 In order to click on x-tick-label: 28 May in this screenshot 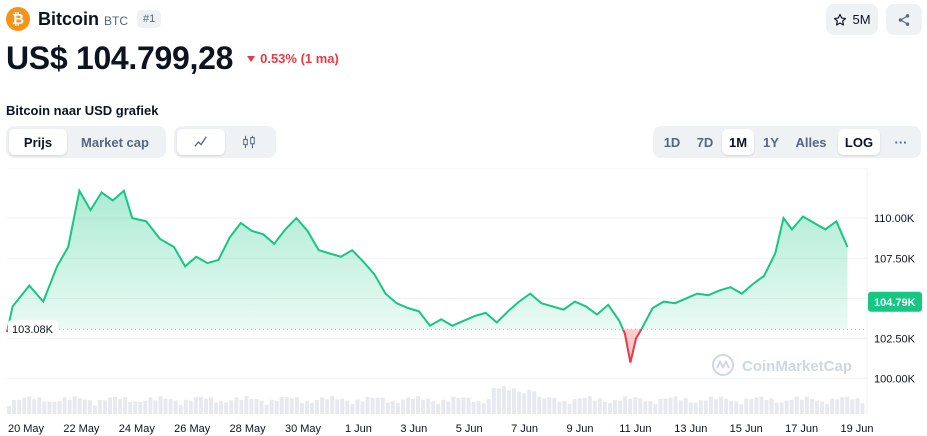, I will do `click(248, 429)`.